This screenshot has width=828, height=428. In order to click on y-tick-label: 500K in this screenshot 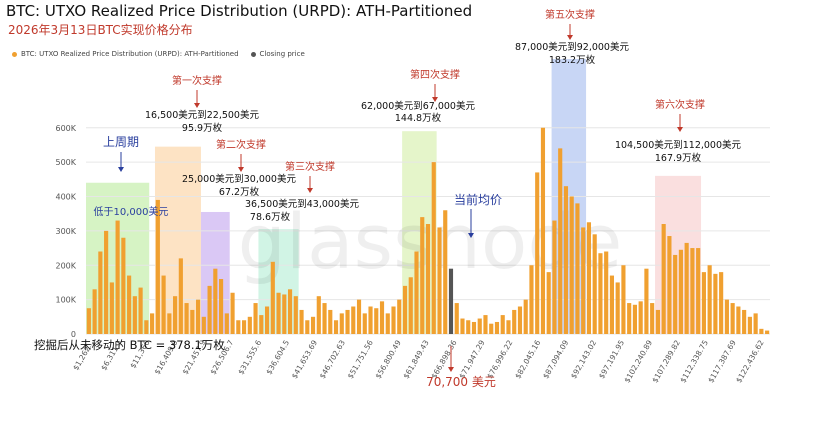, I will do `click(65, 162)`.